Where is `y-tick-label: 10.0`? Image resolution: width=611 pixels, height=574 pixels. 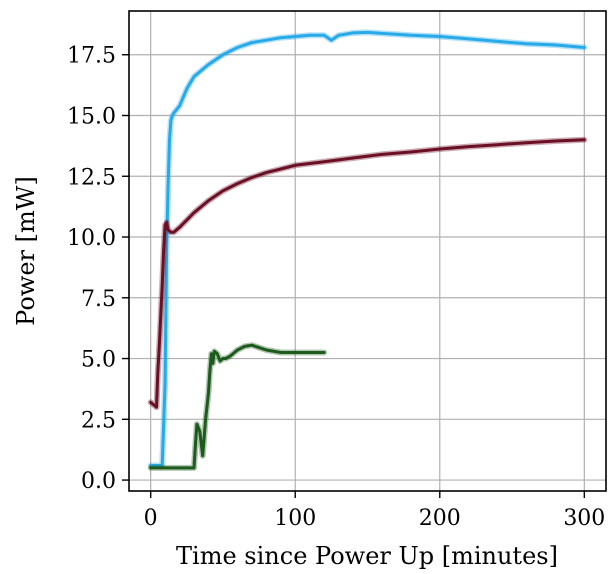
y-tick-label: 10.0 is located at coordinates (91, 238).